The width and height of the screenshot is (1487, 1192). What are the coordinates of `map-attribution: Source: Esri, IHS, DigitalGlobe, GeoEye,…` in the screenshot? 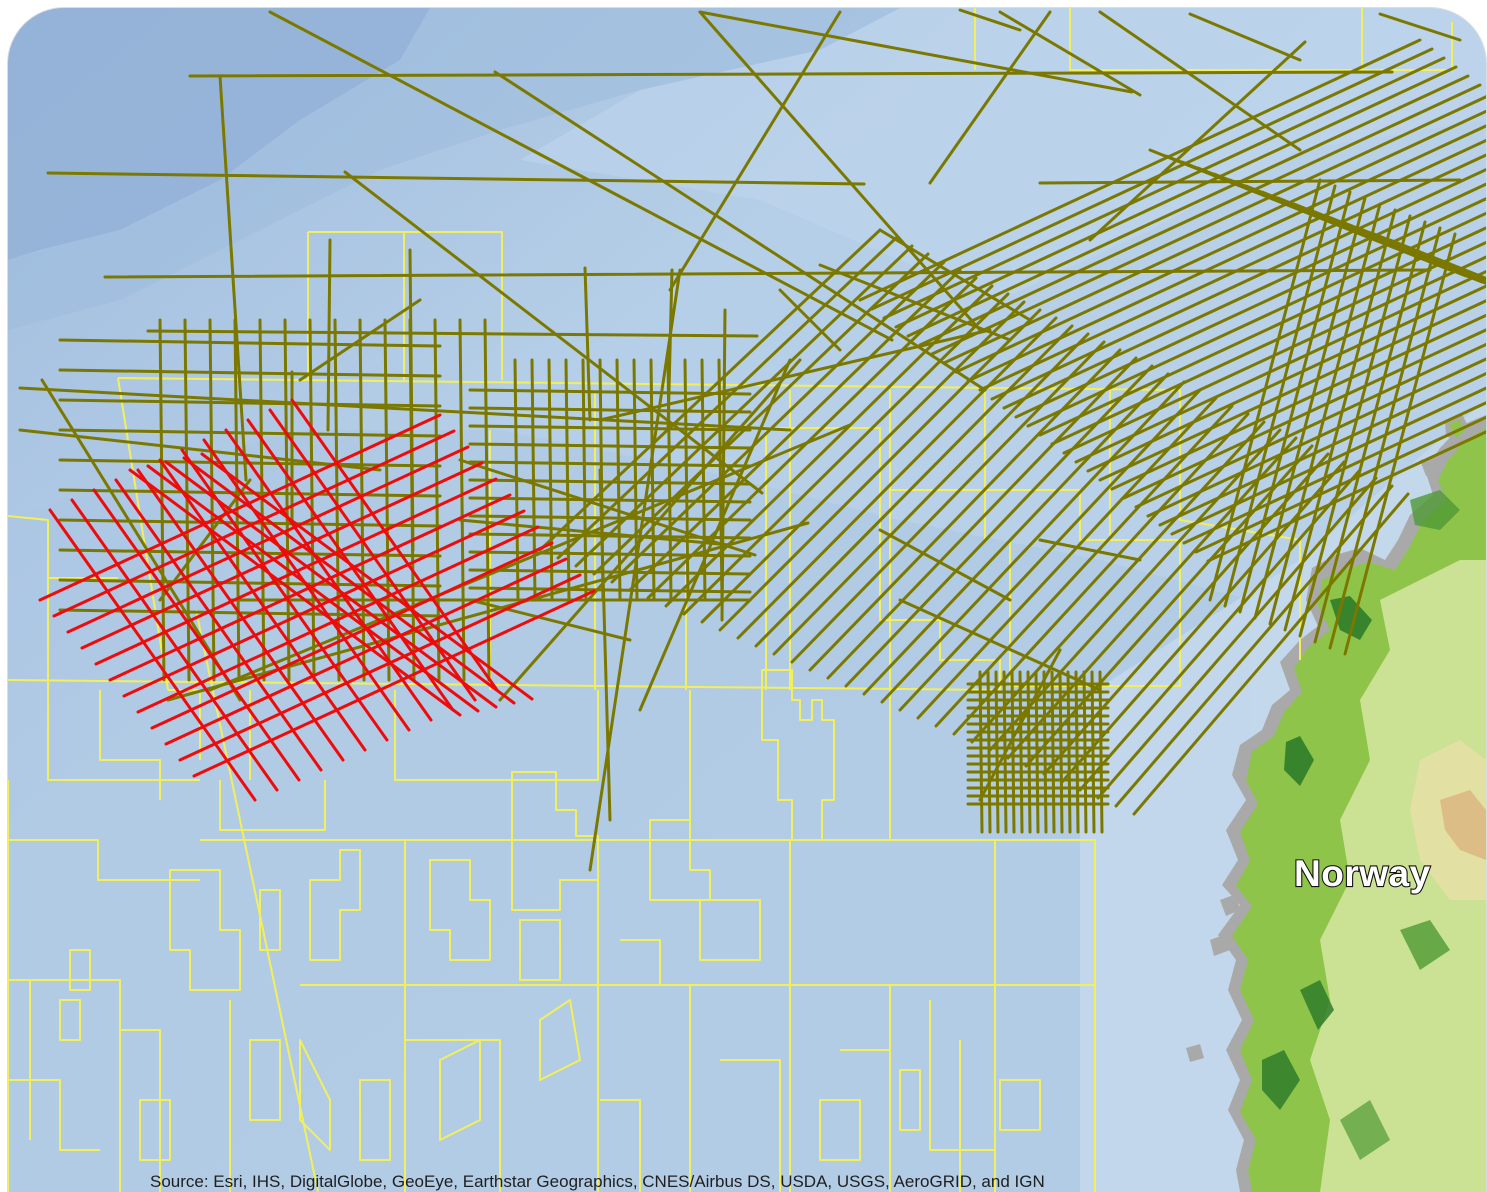 It's located at (597, 1181).